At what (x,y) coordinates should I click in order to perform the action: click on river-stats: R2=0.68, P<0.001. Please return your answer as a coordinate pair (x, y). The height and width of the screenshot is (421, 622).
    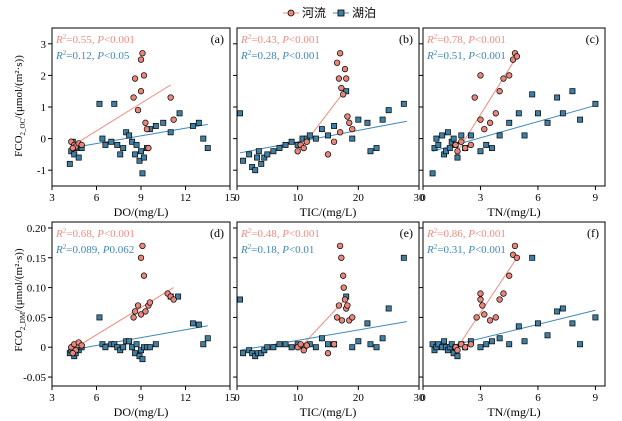
    Looking at the image, I should click on (95, 233).